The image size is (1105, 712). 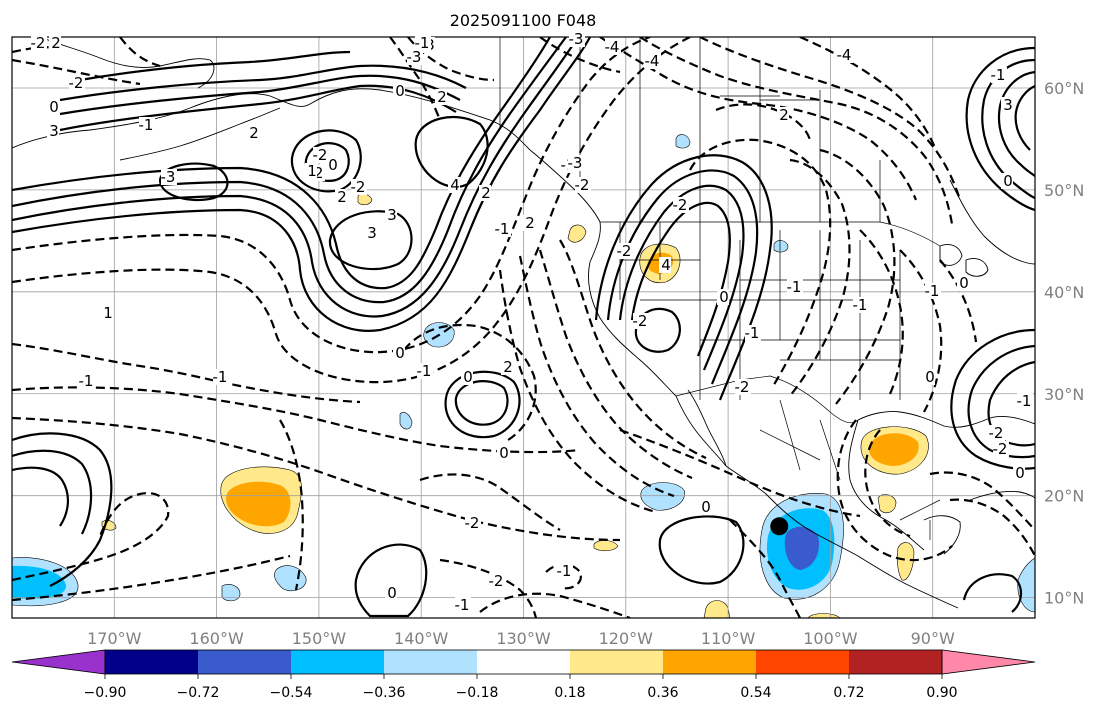 I want to click on contour-label: 1, so click(x=108, y=313).